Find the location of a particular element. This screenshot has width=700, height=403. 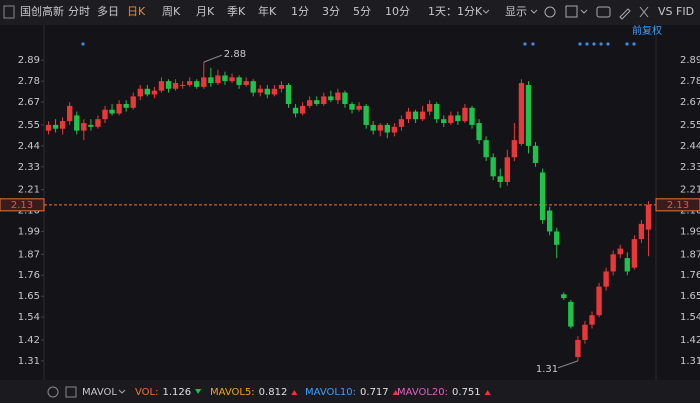

adjust-button: 前复权 is located at coordinates (647, 30).